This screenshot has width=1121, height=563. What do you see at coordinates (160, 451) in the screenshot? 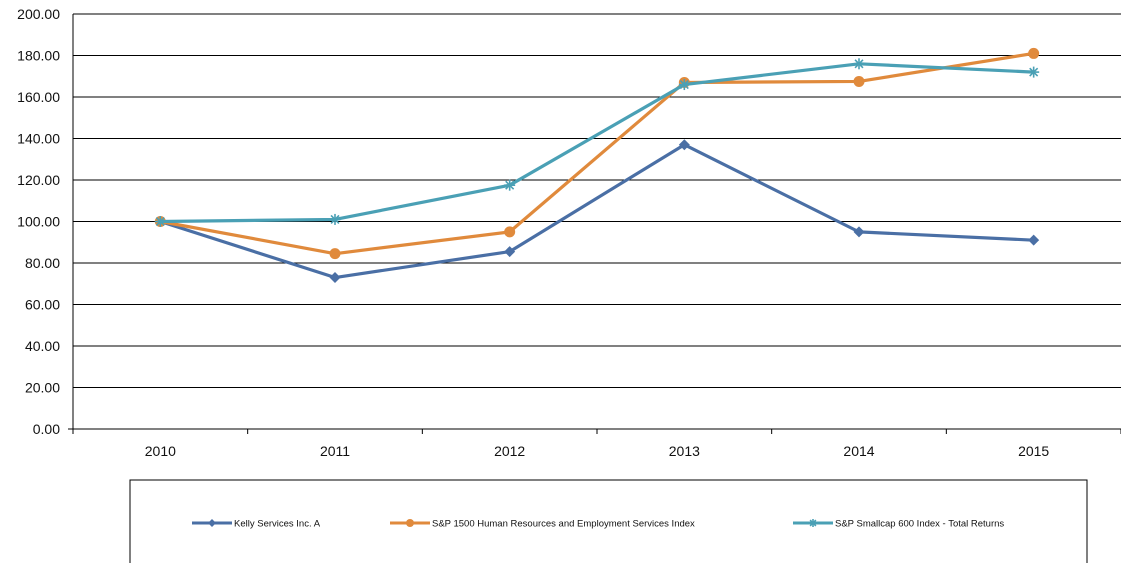
I see `x-tick-label: 2010` at bounding box center [160, 451].